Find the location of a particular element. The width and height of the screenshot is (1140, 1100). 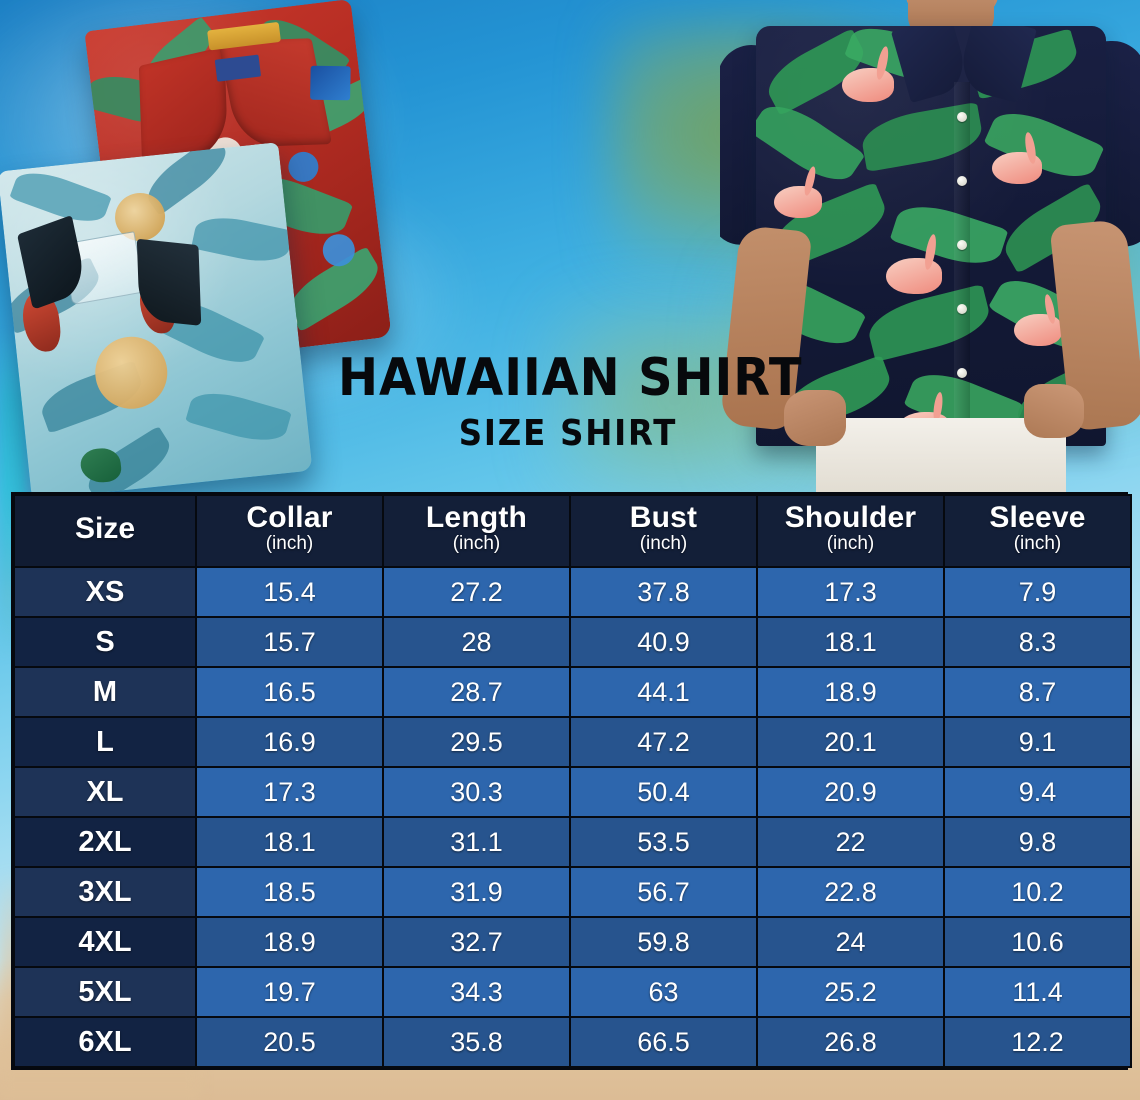

table-row: 4XL 18.9 32.7 59.8 24 10.6 is located at coordinates (572, 942).